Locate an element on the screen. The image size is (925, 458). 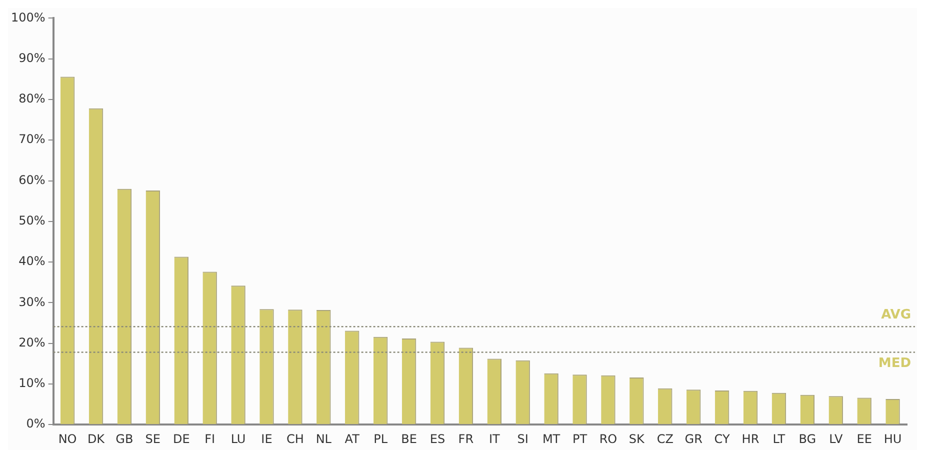
x-tick-label: PT is located at coordinates (580, 439).